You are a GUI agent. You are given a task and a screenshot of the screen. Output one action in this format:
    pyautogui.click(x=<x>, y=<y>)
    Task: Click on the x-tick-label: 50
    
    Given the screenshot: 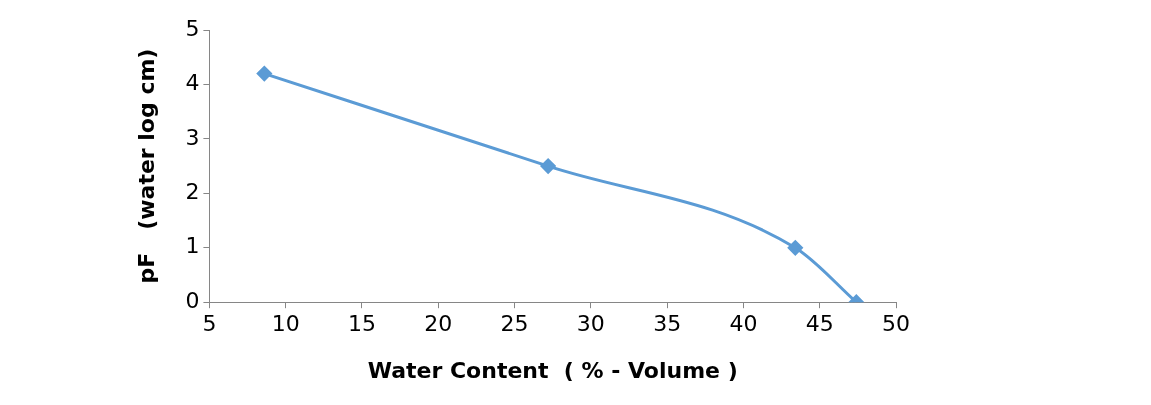 What is the action you would take?
    pyautogui.click(x=896, y=324)
    